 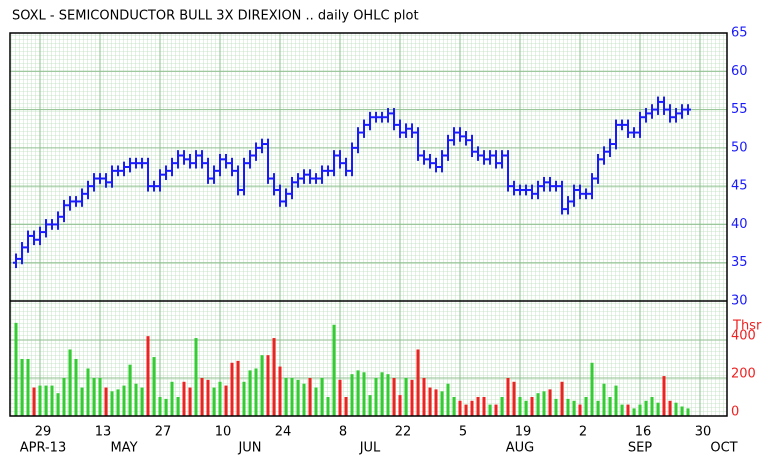 I want to click on x-tick-label: 5, so click(x=463, y=432).